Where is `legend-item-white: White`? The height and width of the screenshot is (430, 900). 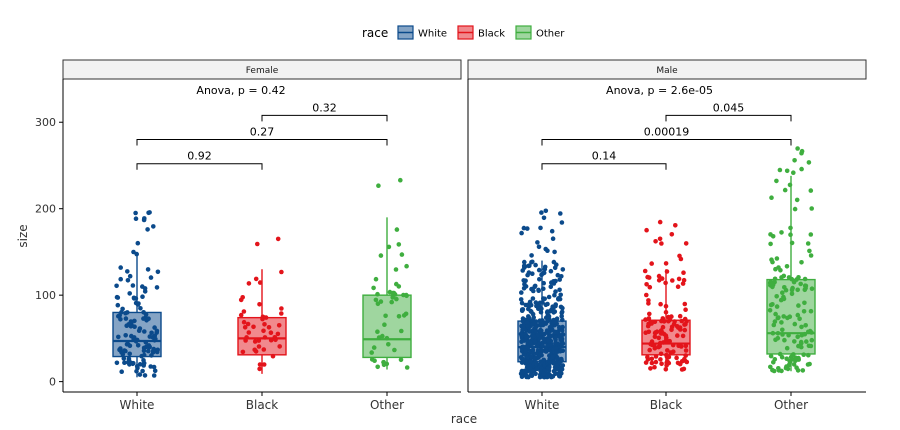
legend-item-white: White is located at coordinates (422, 32).